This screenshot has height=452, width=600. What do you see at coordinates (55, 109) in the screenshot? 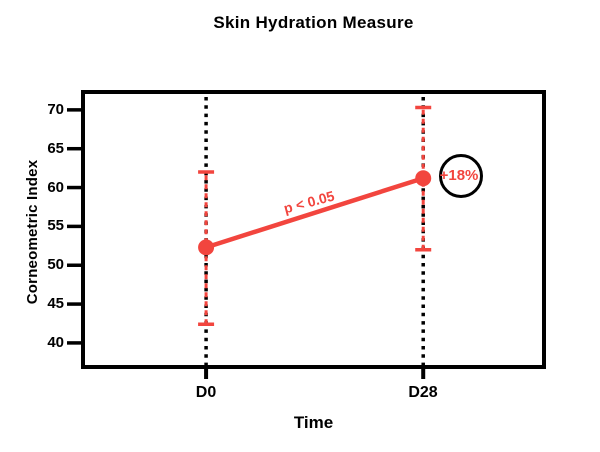
I see `y-tick-label: 70` at bounding box center [55, 109].